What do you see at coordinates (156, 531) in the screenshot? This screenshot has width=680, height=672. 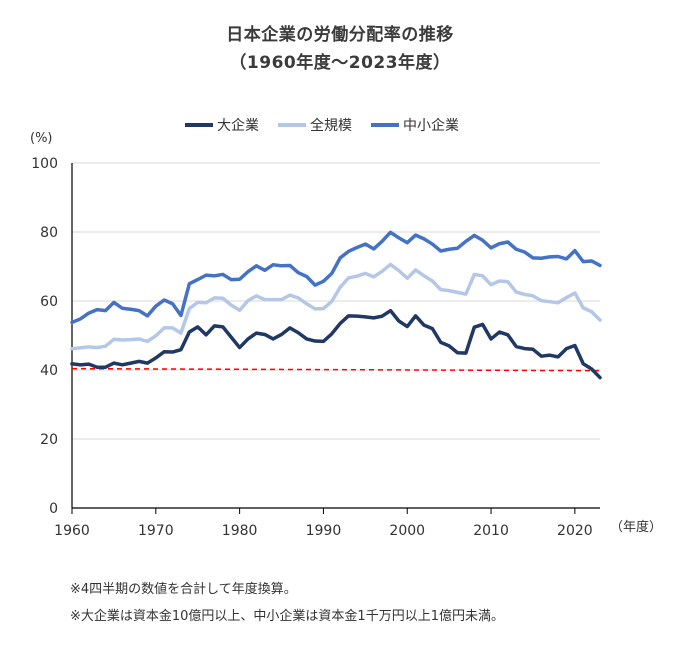 I see `x-tick-label: 1970` at bounding box center [156, 531].